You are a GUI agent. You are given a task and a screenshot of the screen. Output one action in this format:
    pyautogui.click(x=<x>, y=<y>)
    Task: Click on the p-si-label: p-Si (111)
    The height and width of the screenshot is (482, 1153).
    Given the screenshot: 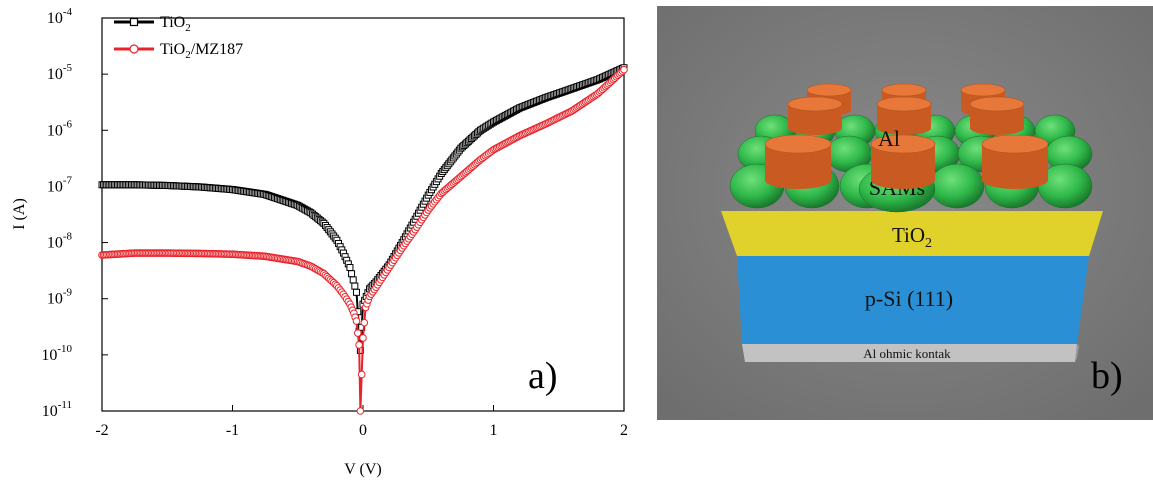 What is the action you would take?
    pyautogui.click(x=909, y=298)
    